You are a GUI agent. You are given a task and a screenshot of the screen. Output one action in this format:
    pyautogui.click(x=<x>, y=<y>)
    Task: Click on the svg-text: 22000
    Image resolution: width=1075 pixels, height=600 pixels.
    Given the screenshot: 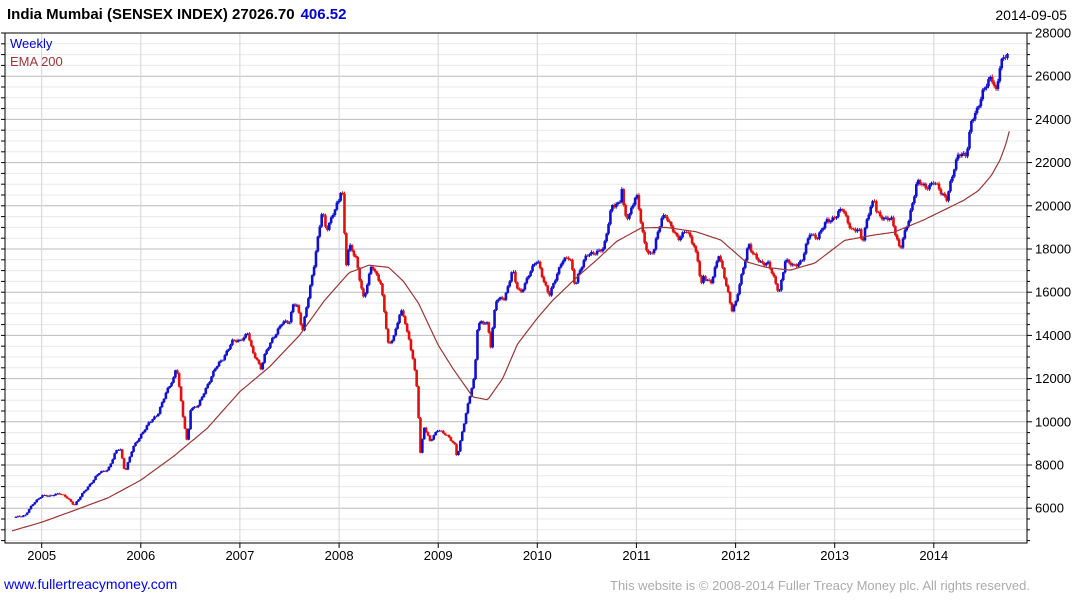 What is the action you would take?
    pyautogui.click(x=1053, y=162)
    